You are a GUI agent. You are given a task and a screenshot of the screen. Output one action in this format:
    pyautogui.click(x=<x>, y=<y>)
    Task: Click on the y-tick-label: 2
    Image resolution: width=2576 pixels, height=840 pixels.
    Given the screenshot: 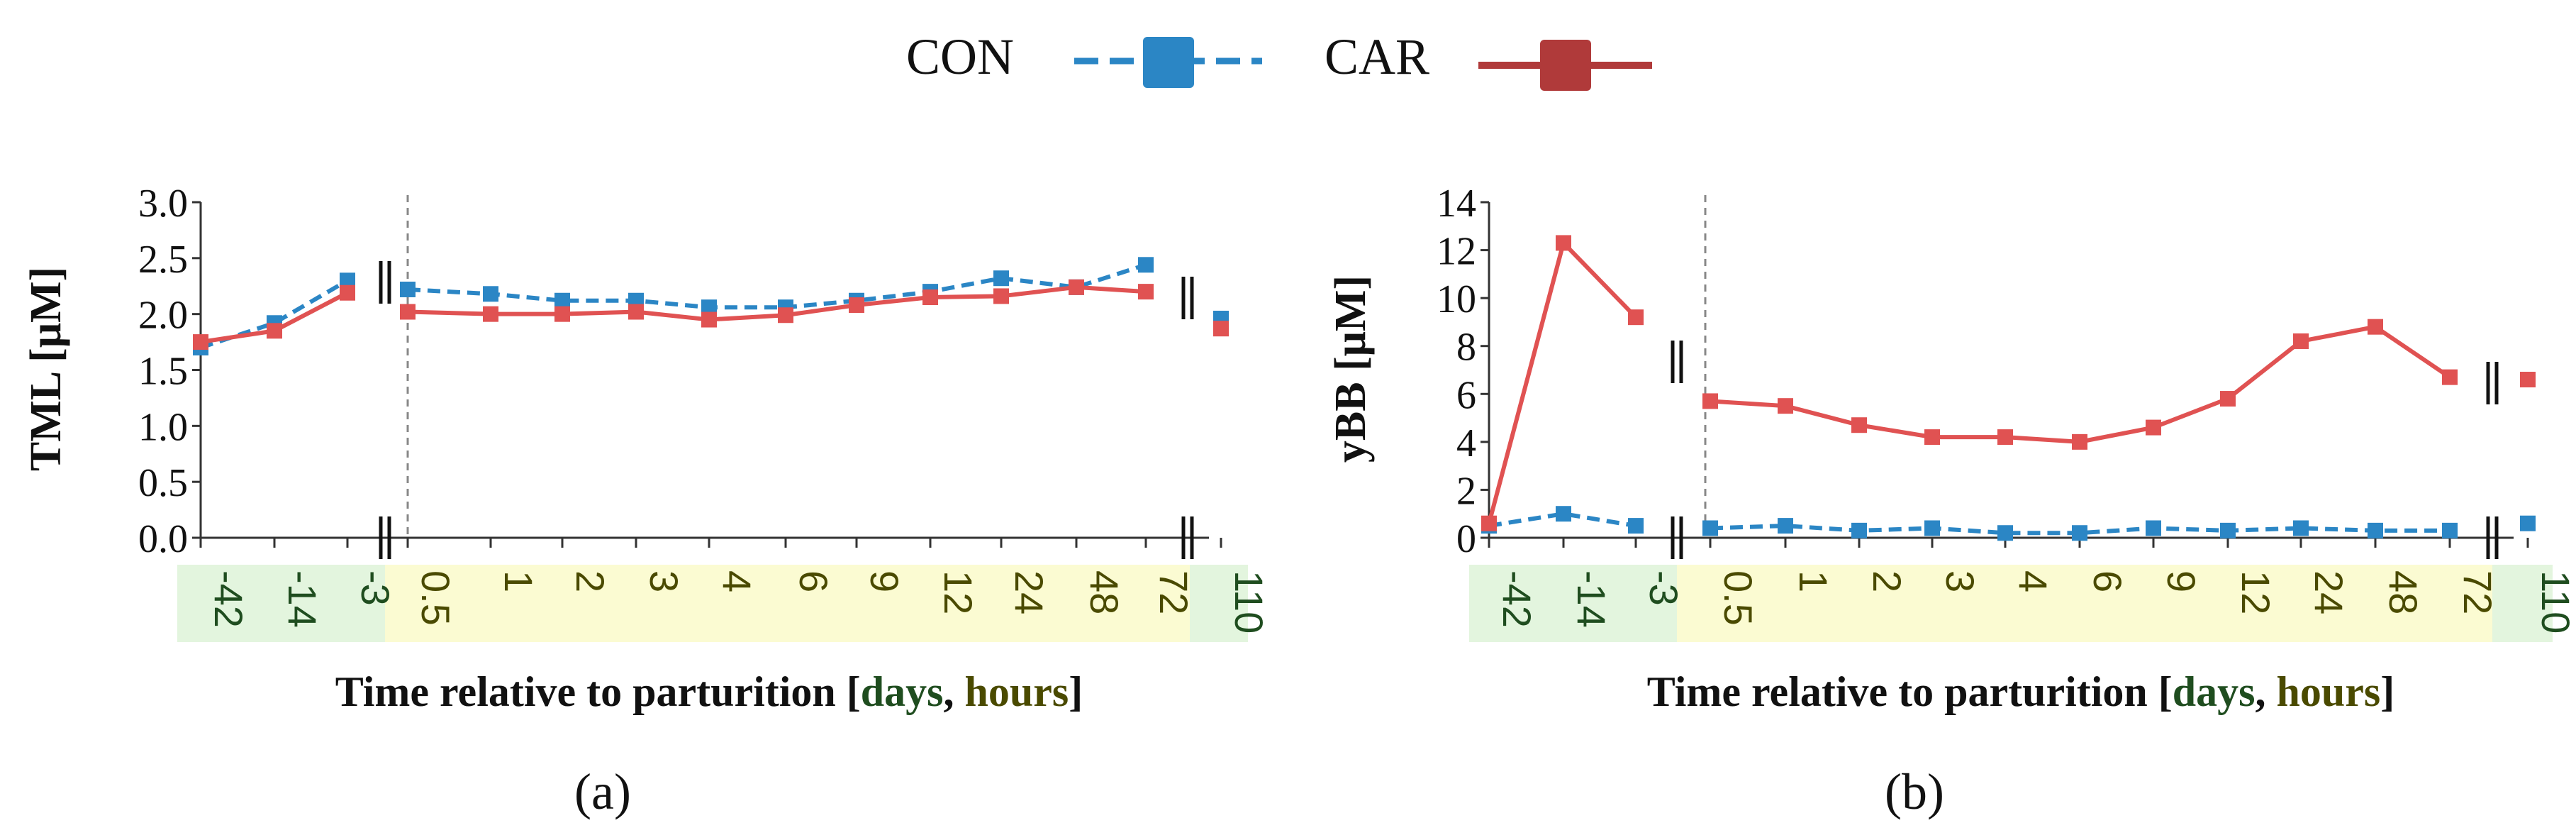 What is the action you would take?
    pyautogui.click(x=1466, y=491)
    